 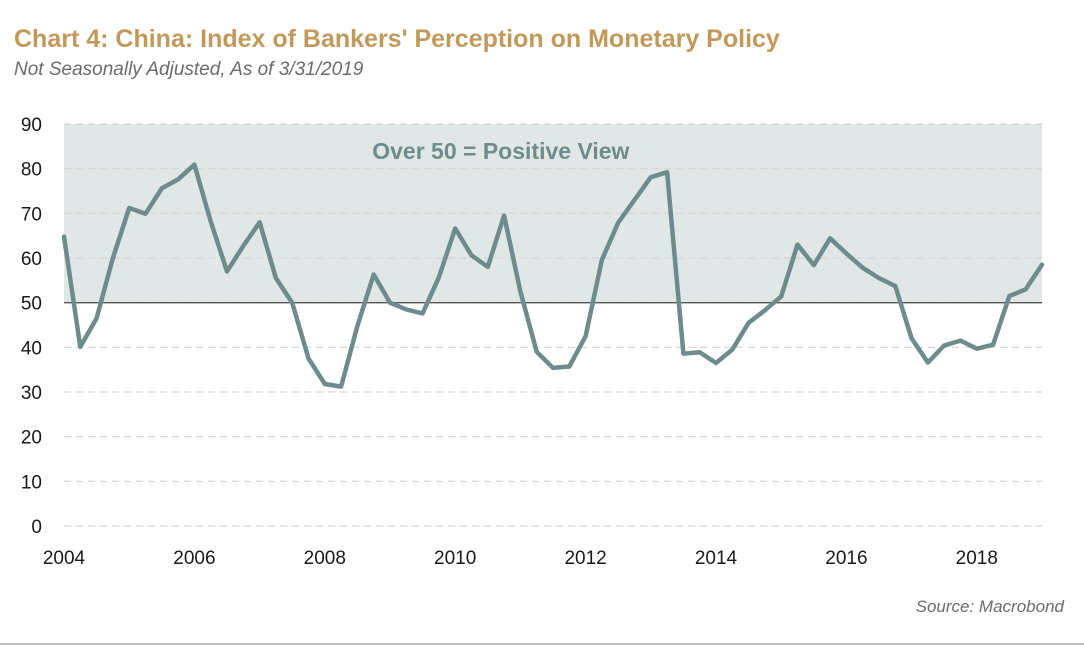 What do you see at coordinates (31, 348) in the screenshot?
I see `y-tick-label: 40` at bounding box center [31, 348].